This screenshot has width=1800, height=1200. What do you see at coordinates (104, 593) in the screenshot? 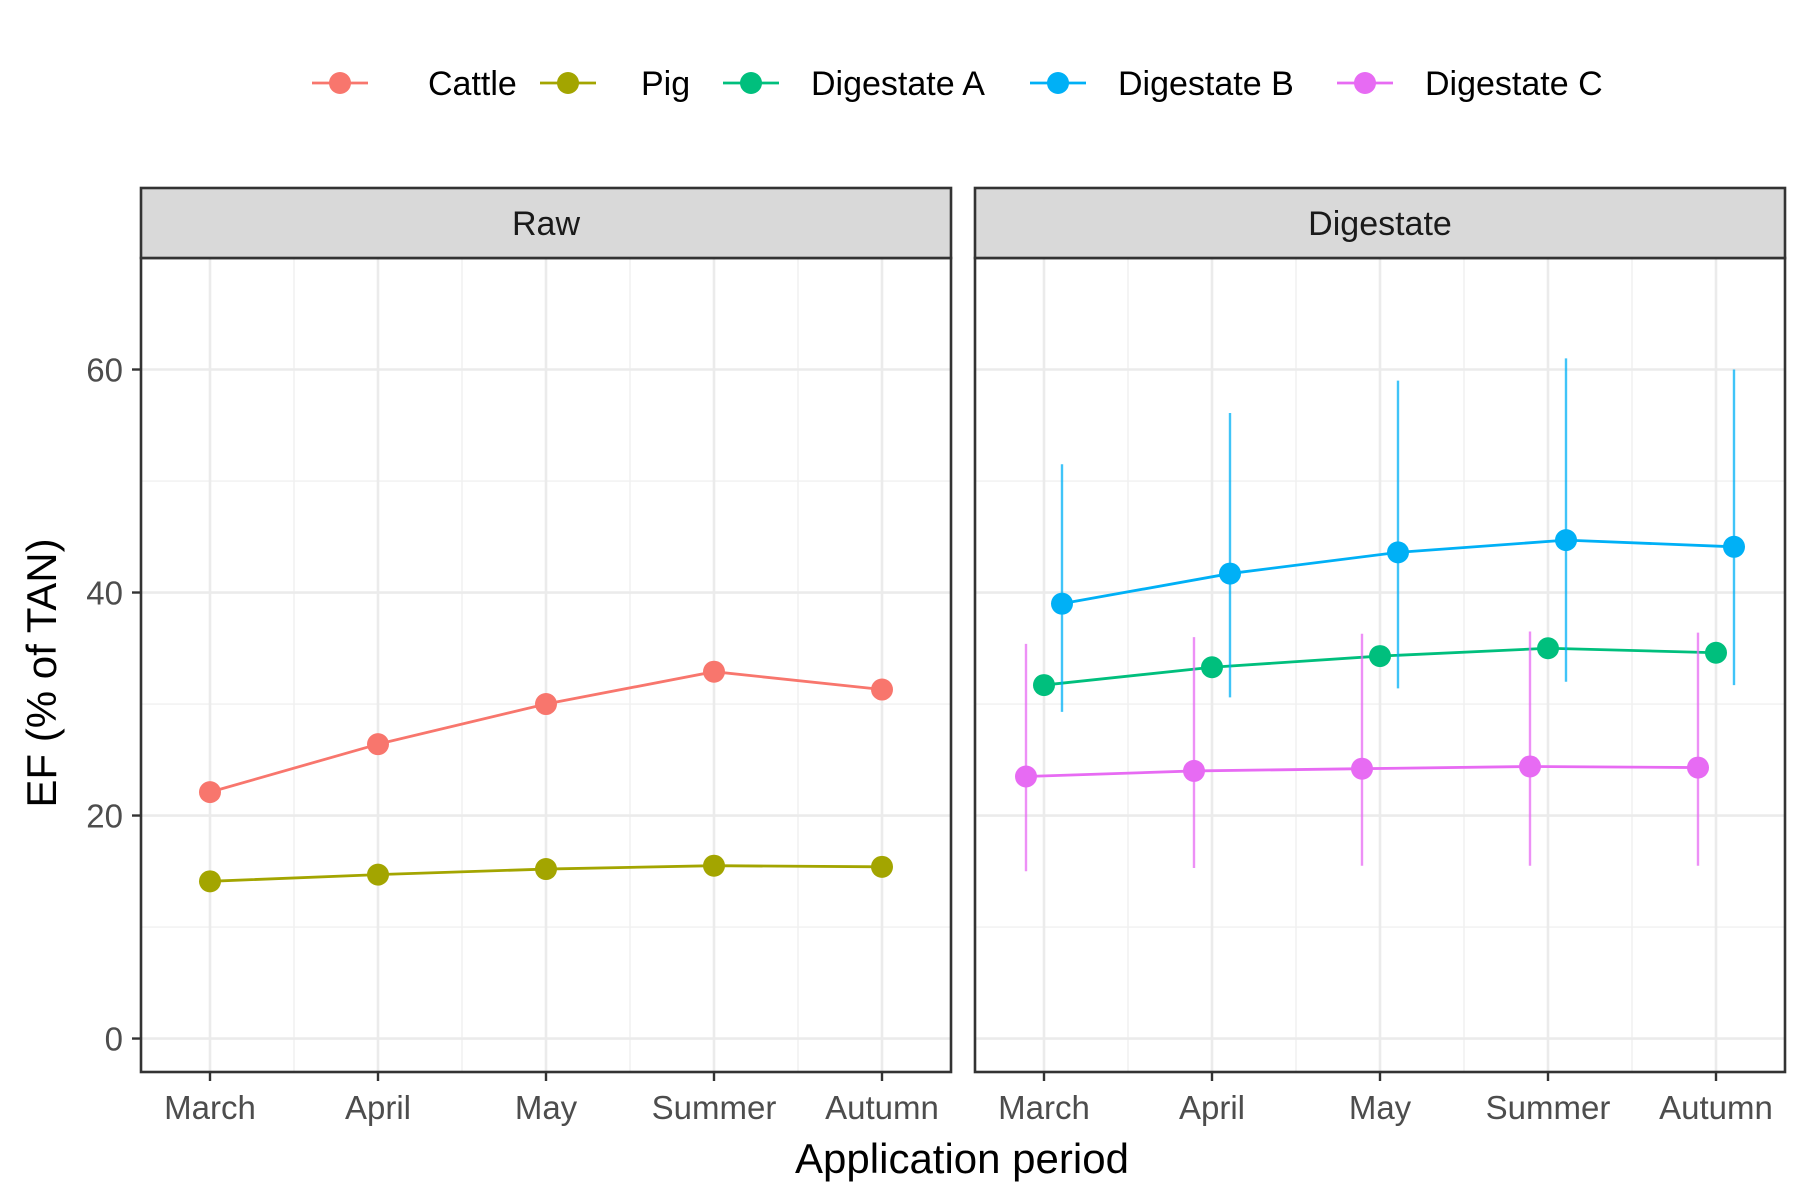
I see `y-tick-label: 40` at bounding box center [104, 593].